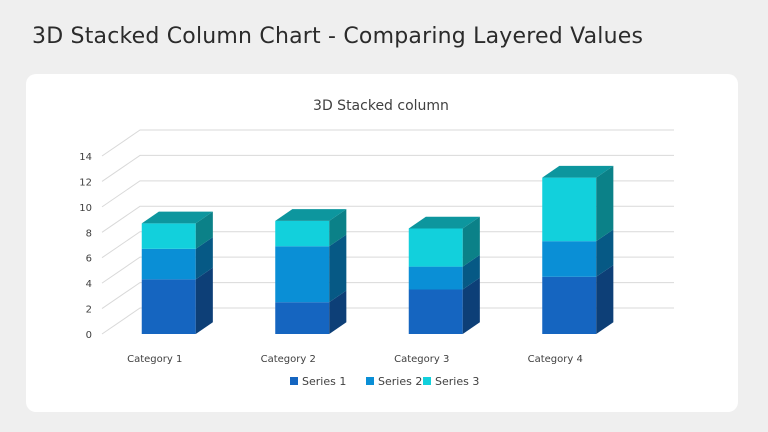  What do you see at coordinates (85, 182) in the screenshot?
I see `y-tick-label: 12` at bounding box center [85, 182].